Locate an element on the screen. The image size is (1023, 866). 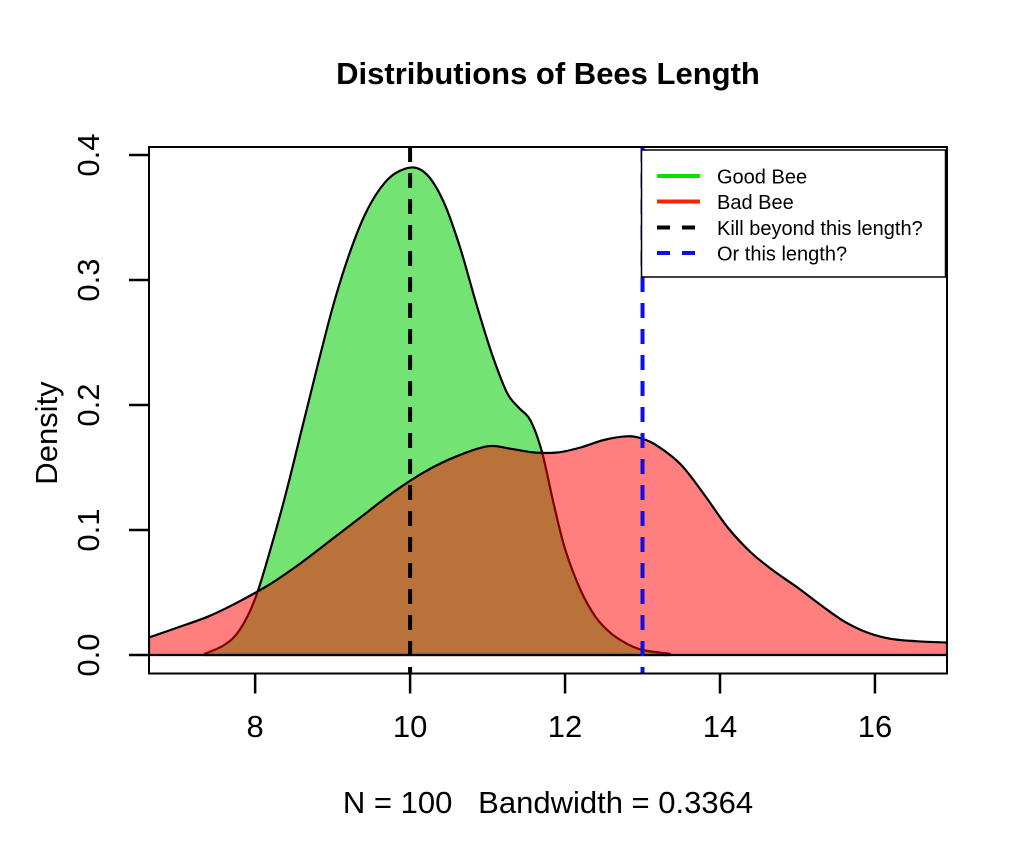
legend-label-good-bee: Good Bee is located at coordinates (762, 178).